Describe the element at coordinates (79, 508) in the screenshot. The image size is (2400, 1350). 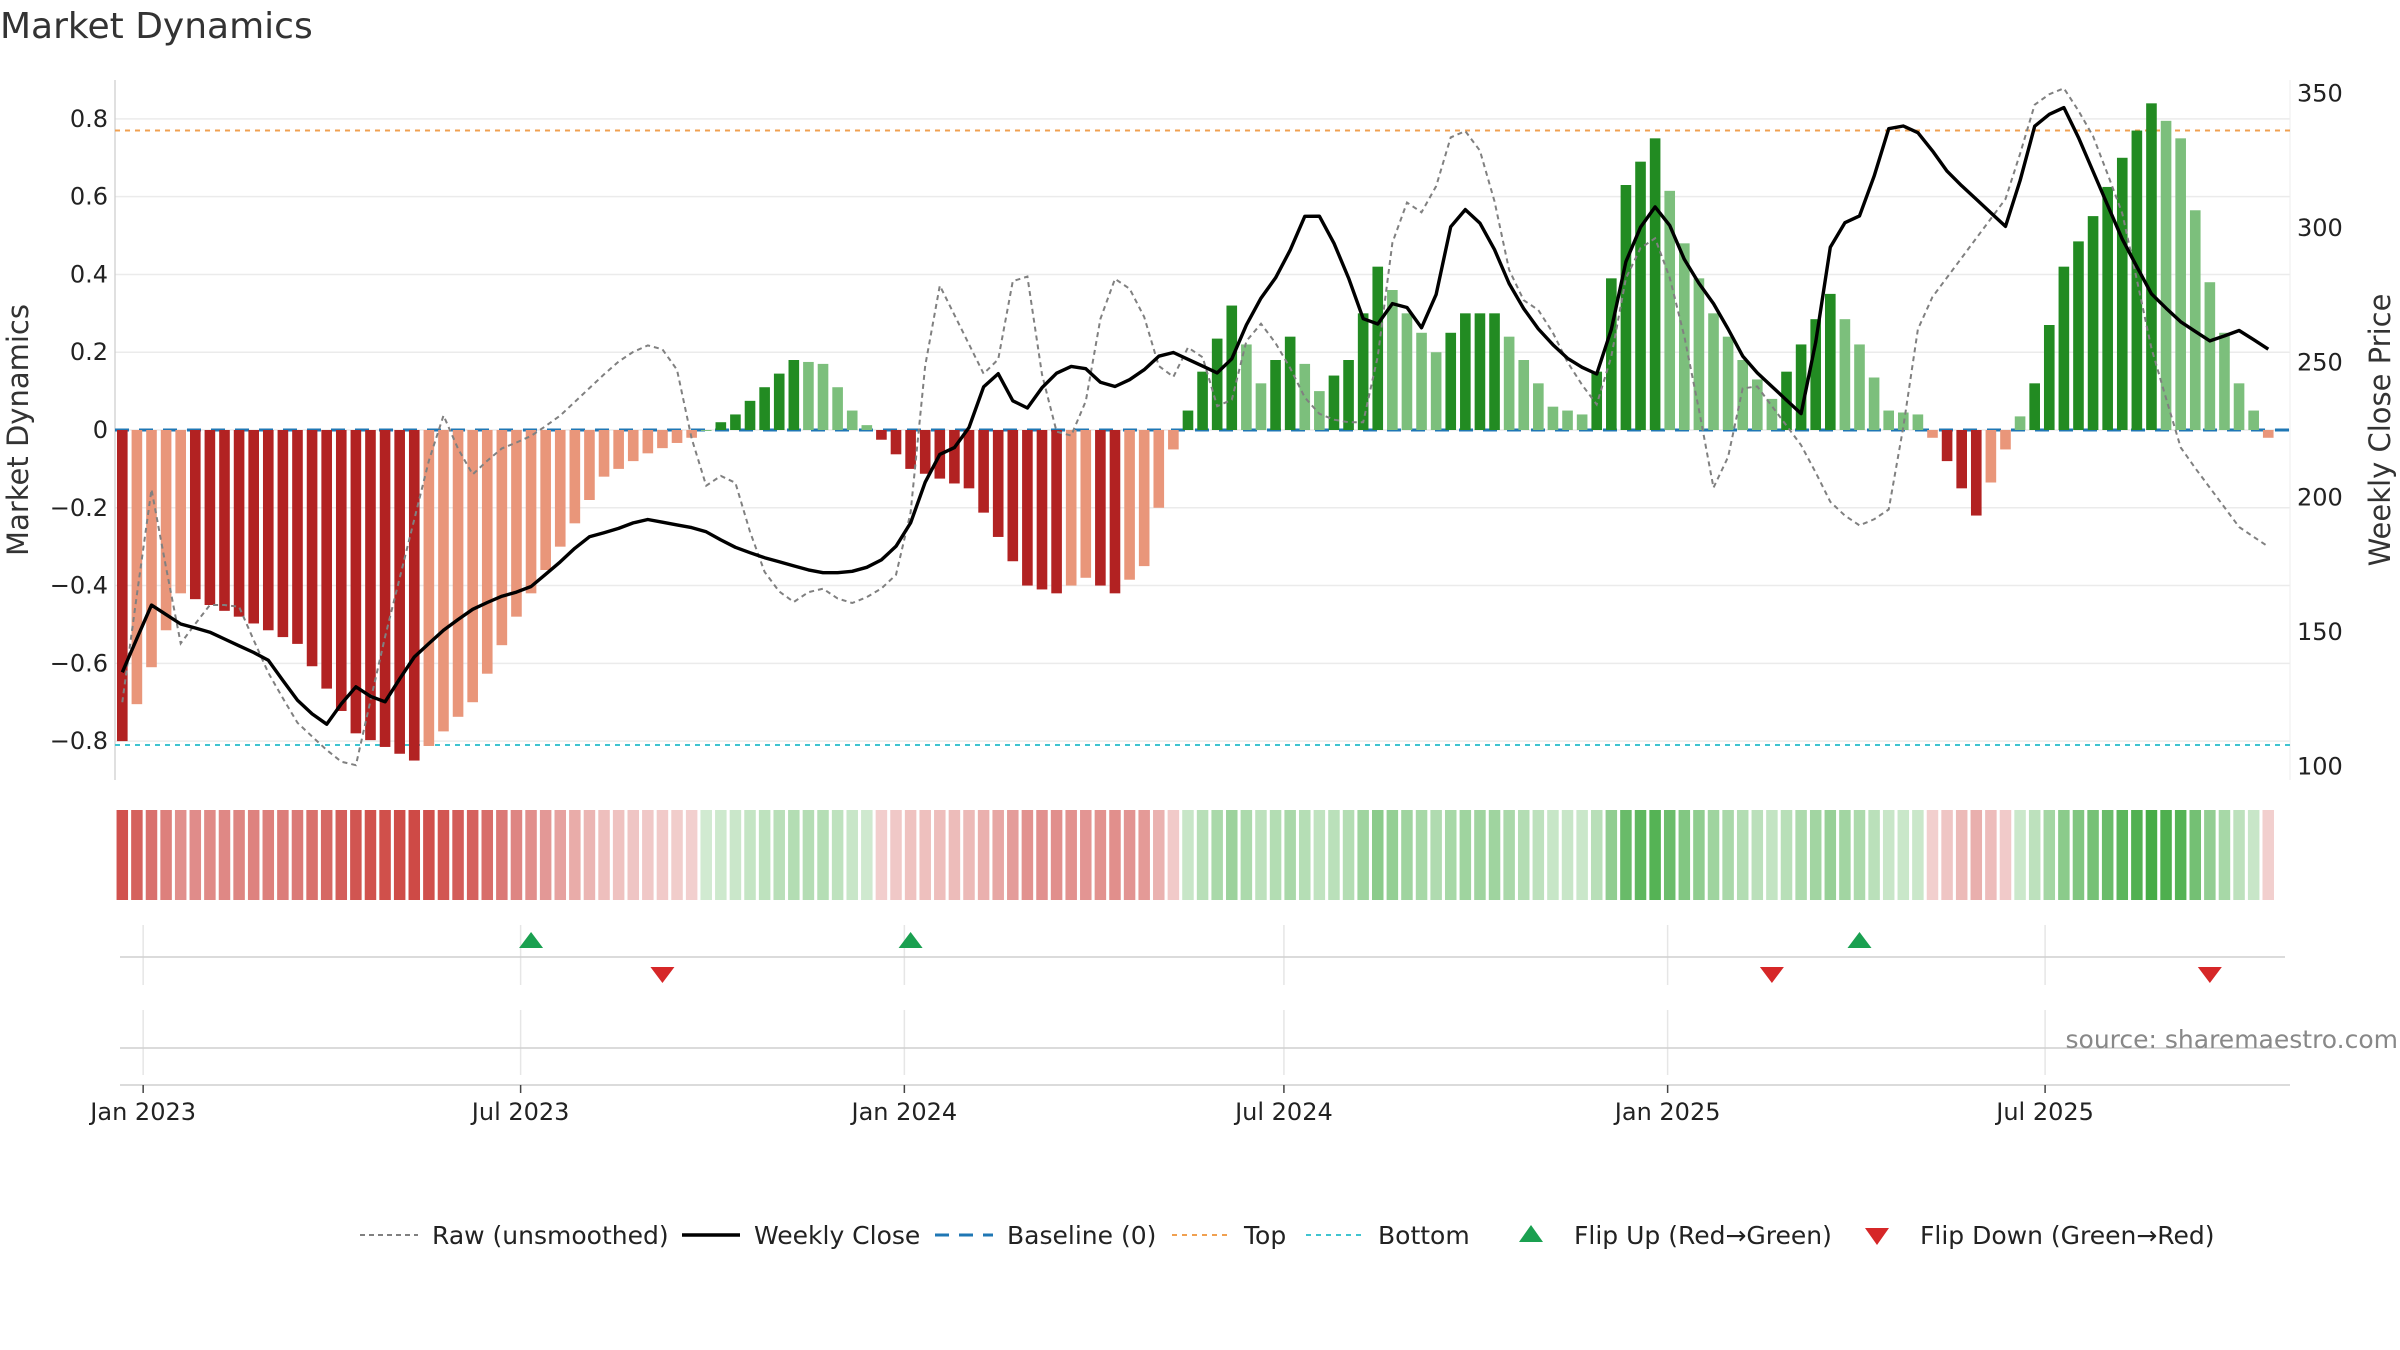
I see `y-tick-label: −0.2` at that location.